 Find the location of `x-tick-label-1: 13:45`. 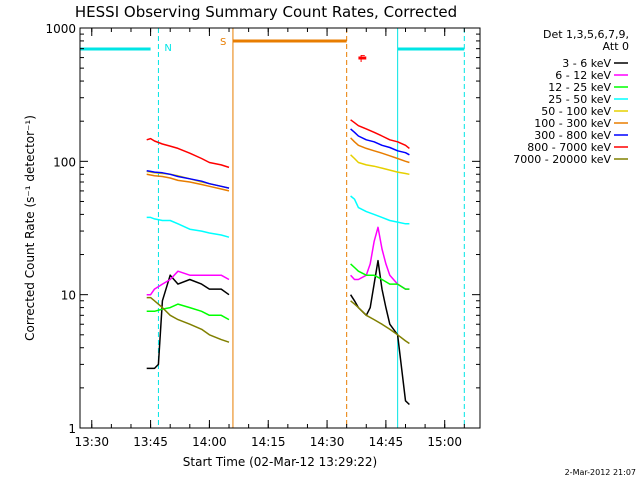

x-tick-label-1: 13:45 is located at coordinates (150, 442).